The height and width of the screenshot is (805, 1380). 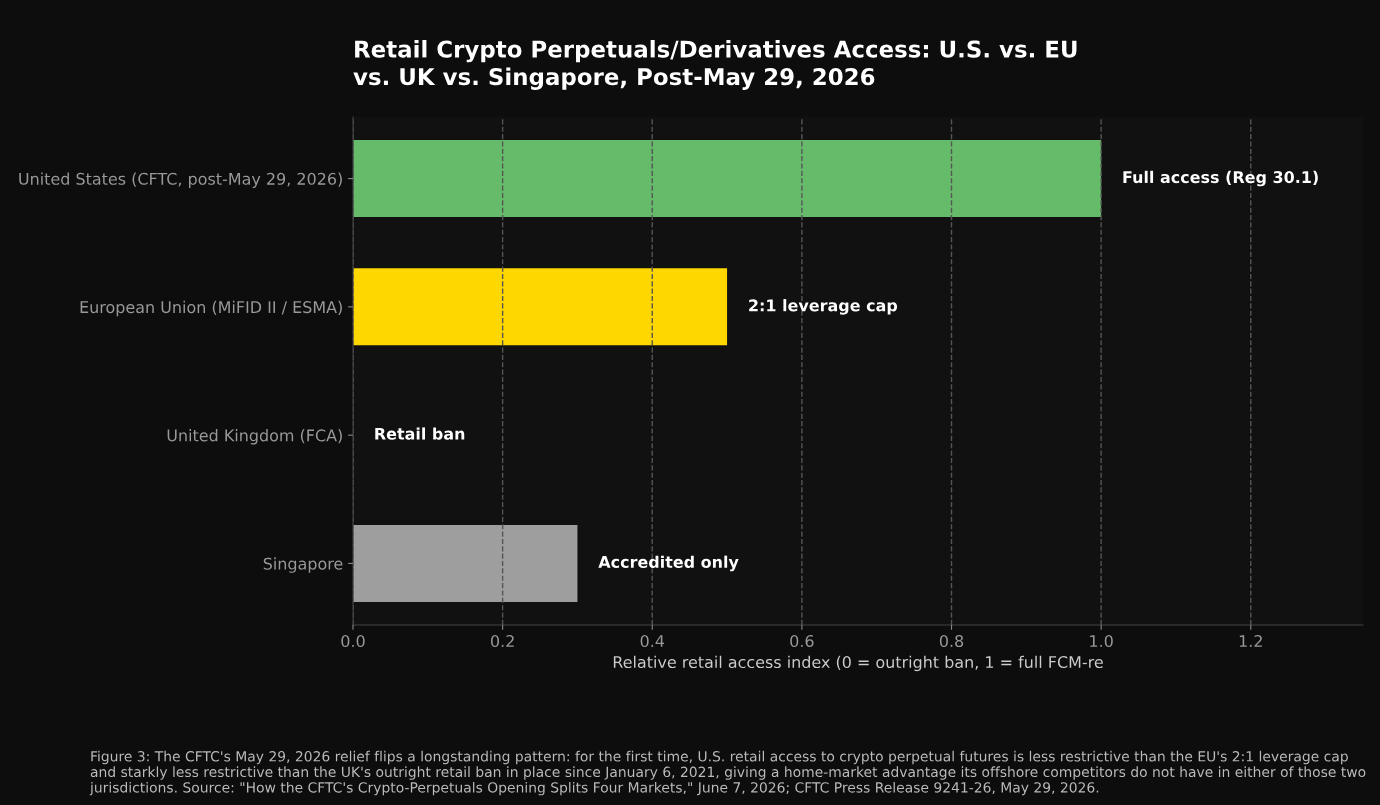 I want to click on chart-title: Retail Crypto Perpetuals/Derivatives Access: U.S. vs. EU vs. UK vs. Singapore, Post-May 29, 2026, so click(x=715, y=65).